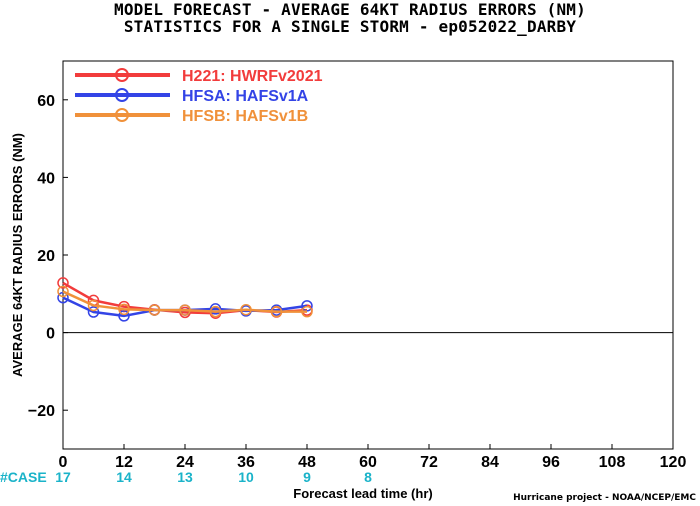 Image resolution: width=700 pixels, height=506 pixels. What do you see at coordinates (612, 462) in the screenshot?
I see `x-tick-label: 108` at bounding box center [612, 462].